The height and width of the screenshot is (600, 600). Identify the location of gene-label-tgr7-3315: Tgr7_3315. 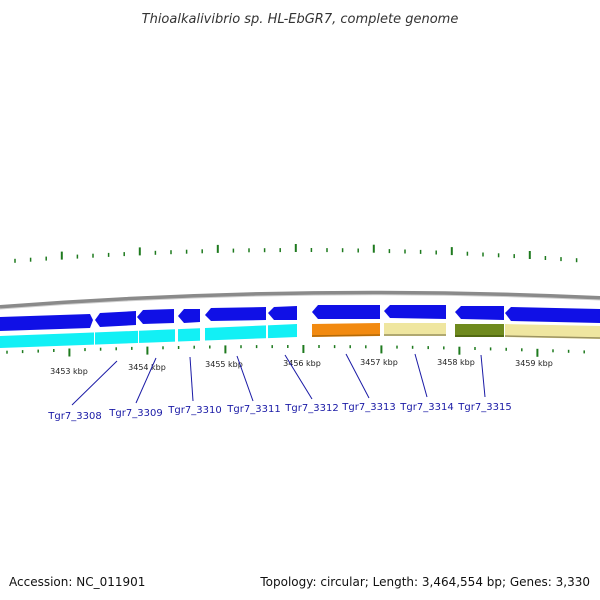
(484, 407).